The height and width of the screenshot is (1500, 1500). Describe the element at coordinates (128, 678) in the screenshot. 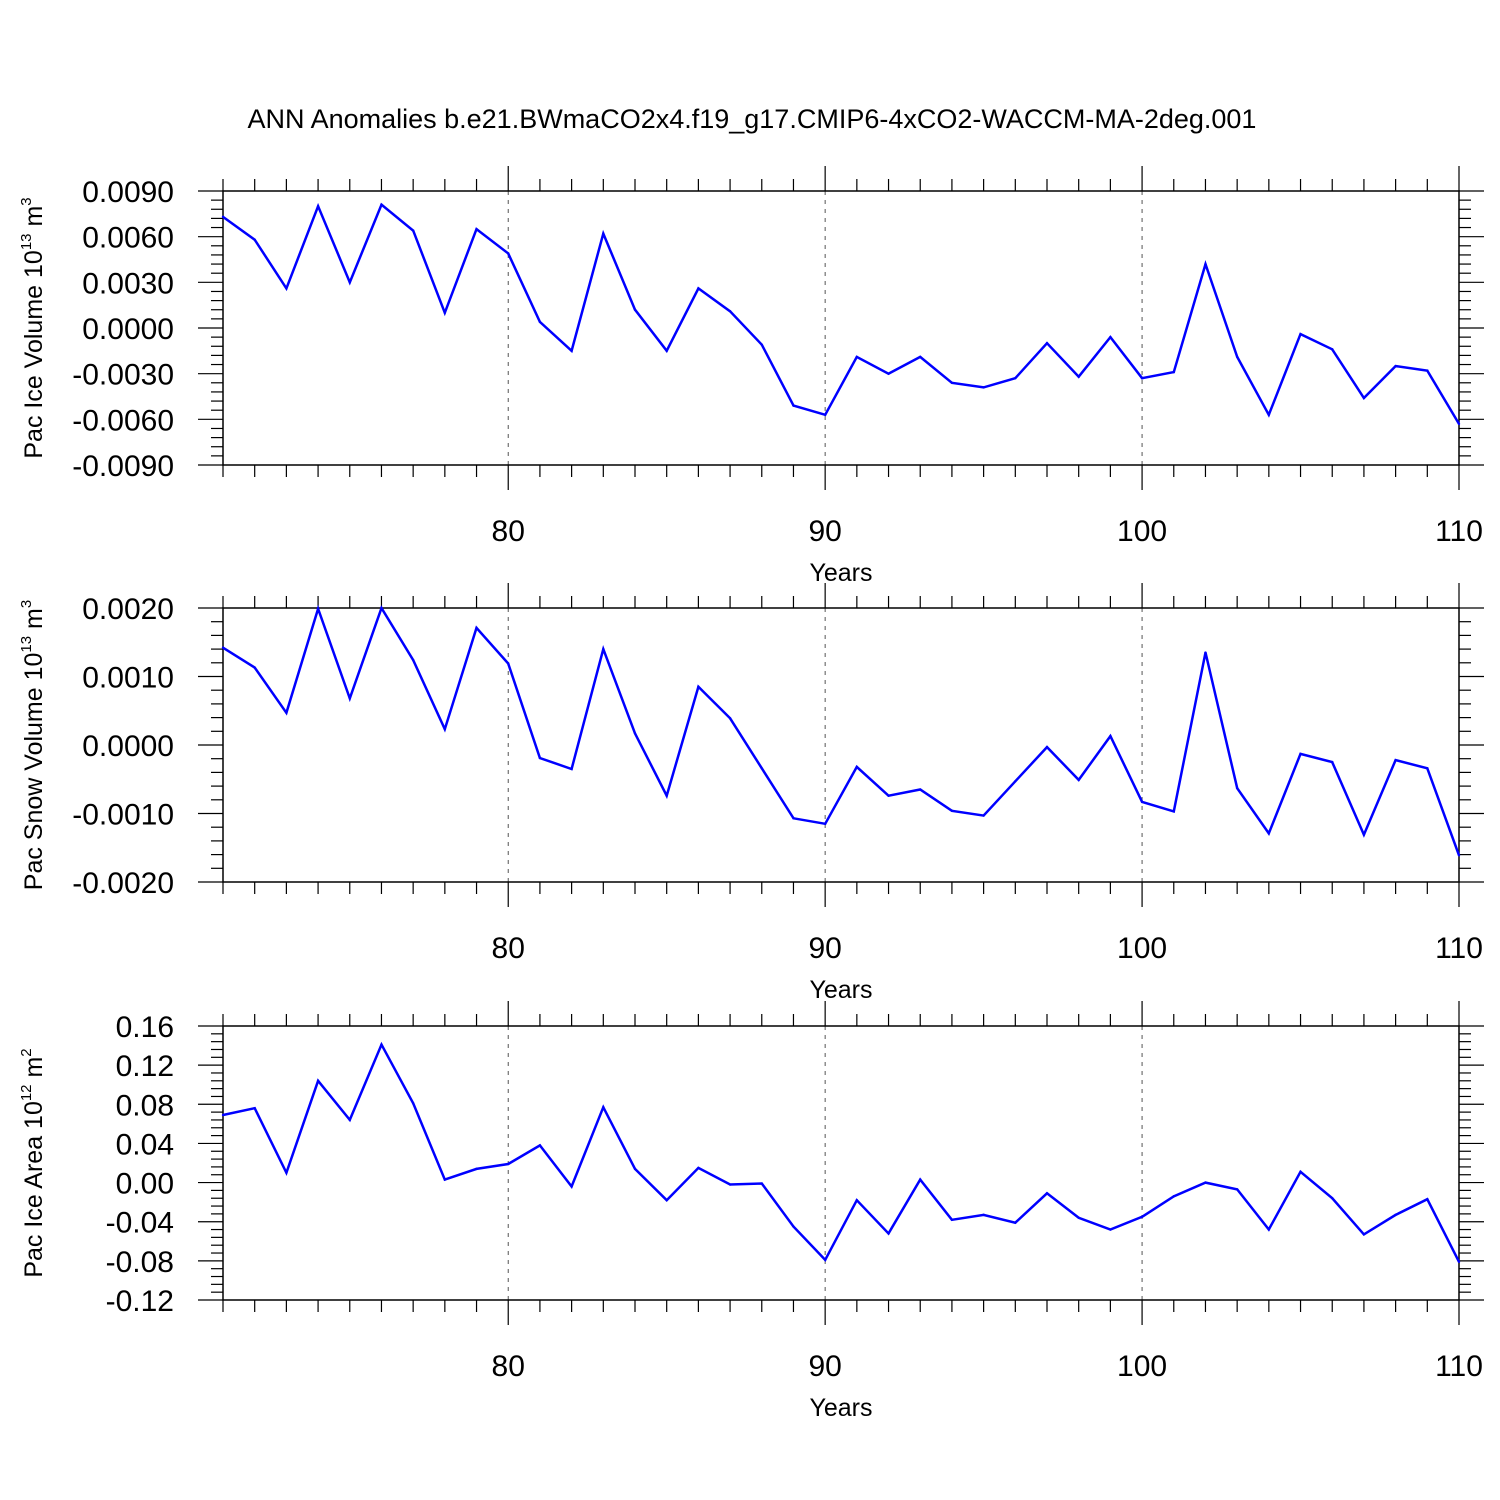

I see `y-tick-label: 0.0010` at that location.